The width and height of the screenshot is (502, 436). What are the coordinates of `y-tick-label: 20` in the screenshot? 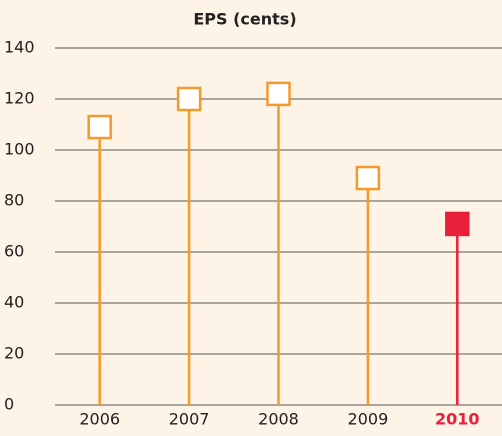 It's located at (14, 353).